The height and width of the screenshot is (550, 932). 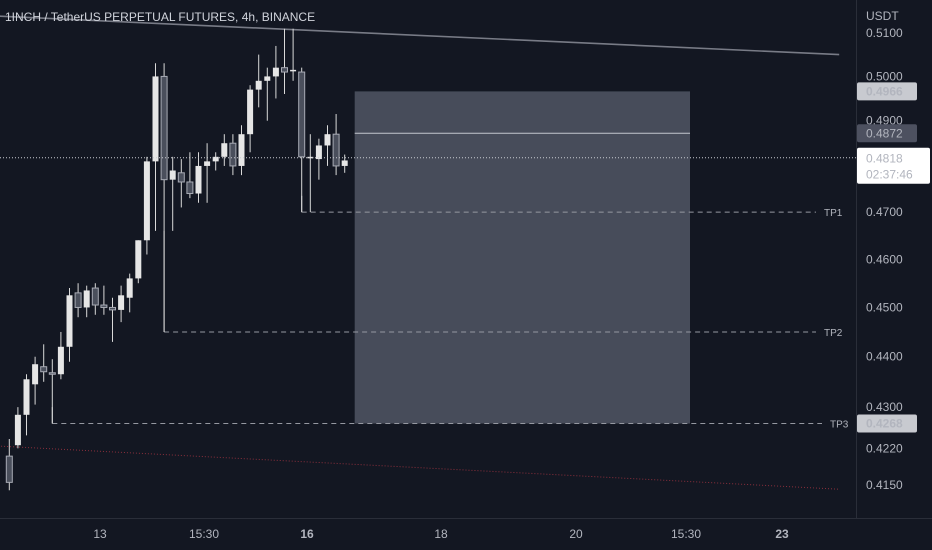 I want to click on time-tick-label: 20, so click(x=576, y=534).